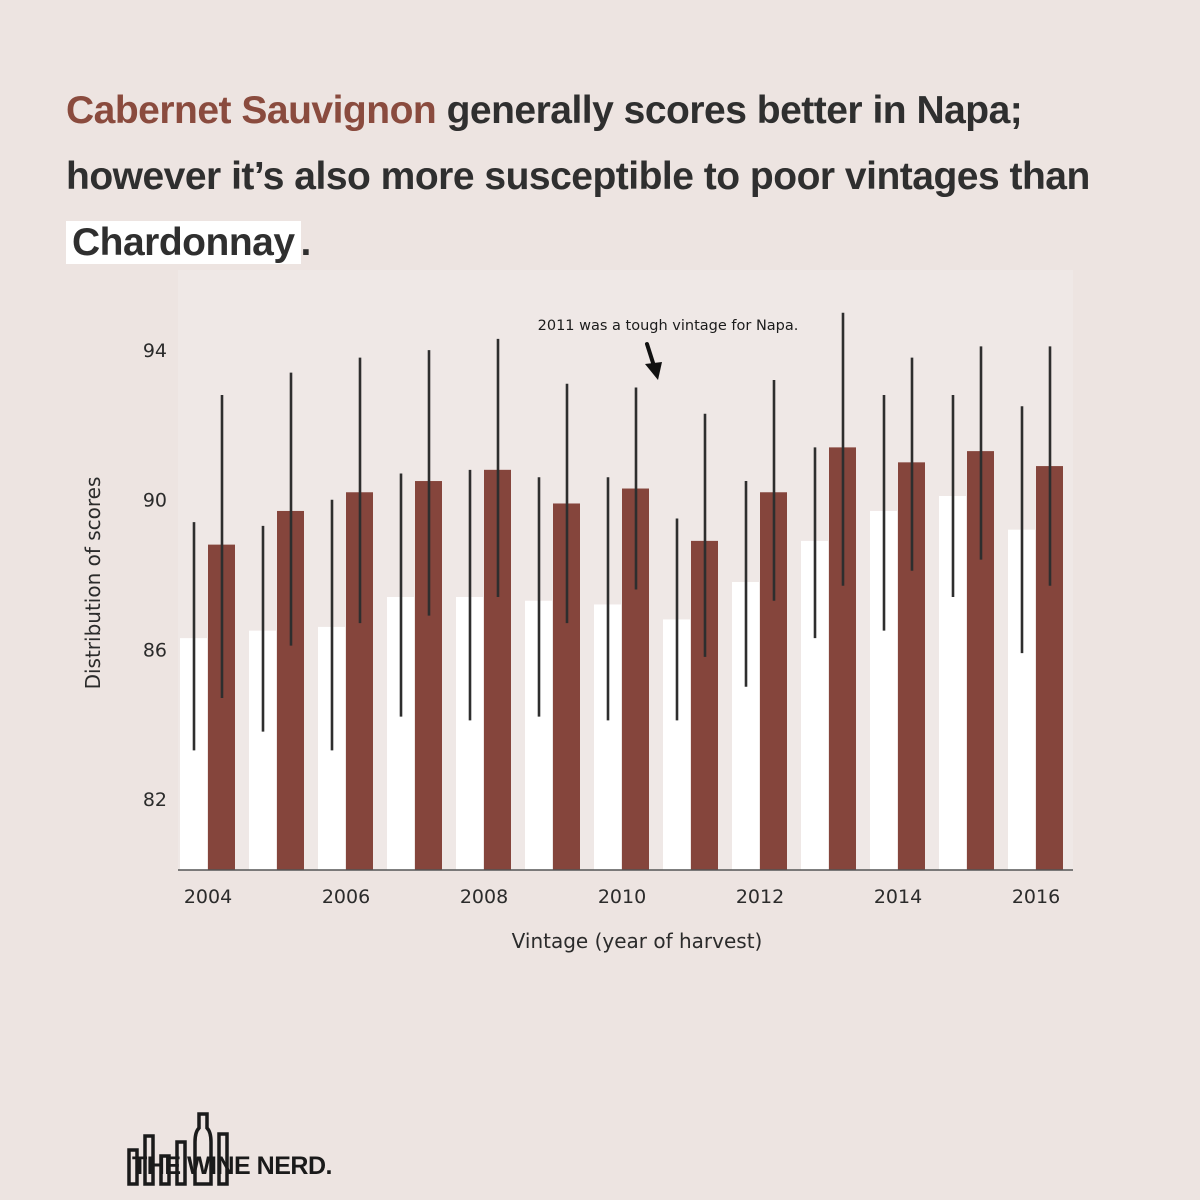 This screenshot has height=1200, width=1200. Describe the element at coordinates (898, 897) in the screenshot. I see `x-tick-2014: 2014` at that location.